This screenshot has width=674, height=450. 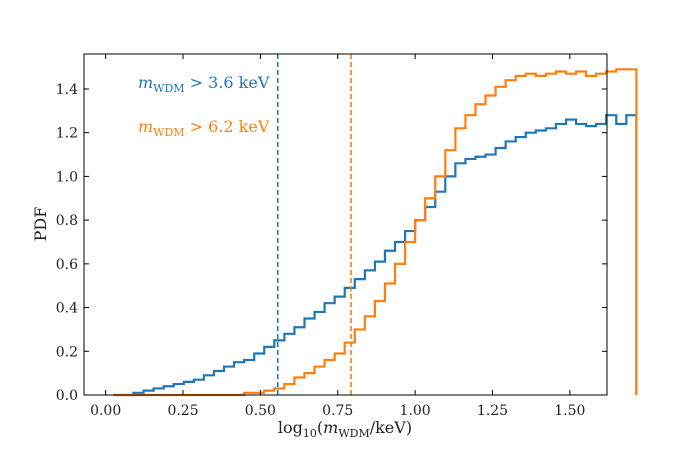 I want to click on y-tick-label: 0.8, so click(x=67, y=221).